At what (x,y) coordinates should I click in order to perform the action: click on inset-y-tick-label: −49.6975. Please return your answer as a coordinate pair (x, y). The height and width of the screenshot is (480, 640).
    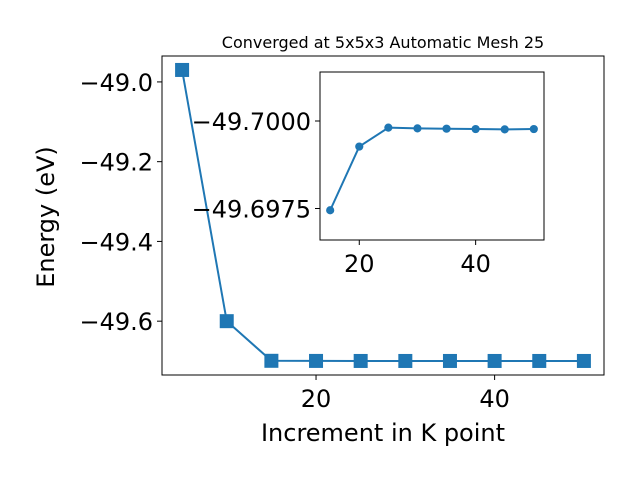
    Looking at the image, I should click on (251, 210).